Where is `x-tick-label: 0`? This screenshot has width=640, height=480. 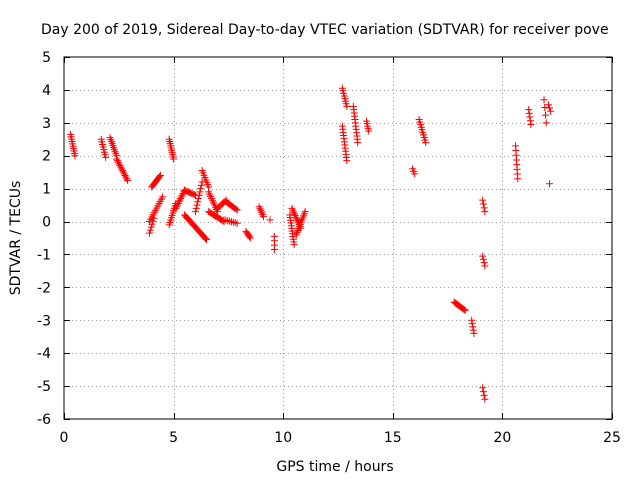
x-tick-label: 0 is located at coordinates (64, 438).